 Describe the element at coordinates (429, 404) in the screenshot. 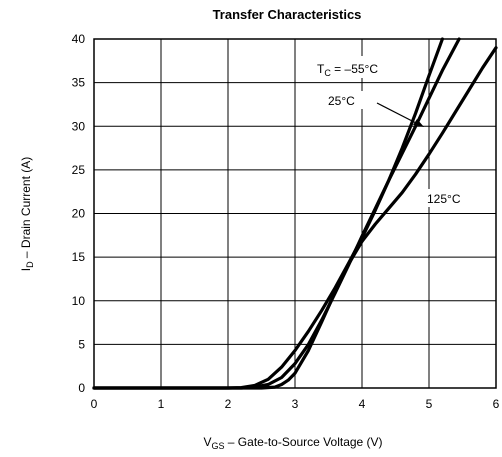

I see `x-tick-label: 5` at that location.